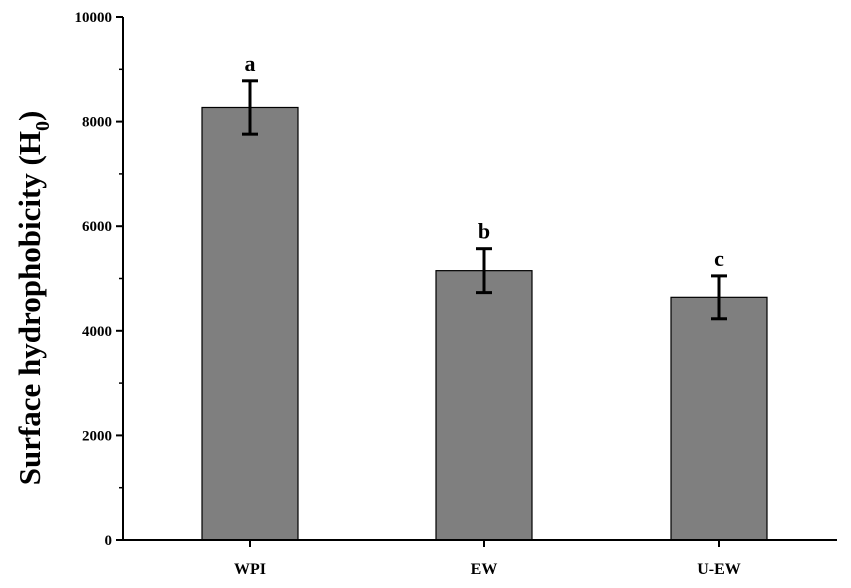 The image size is (851, 588). Describe the element at coordinates (719, 569) in the screenshot. I see `x-tick-label-u-ew: U-EW` at that location.